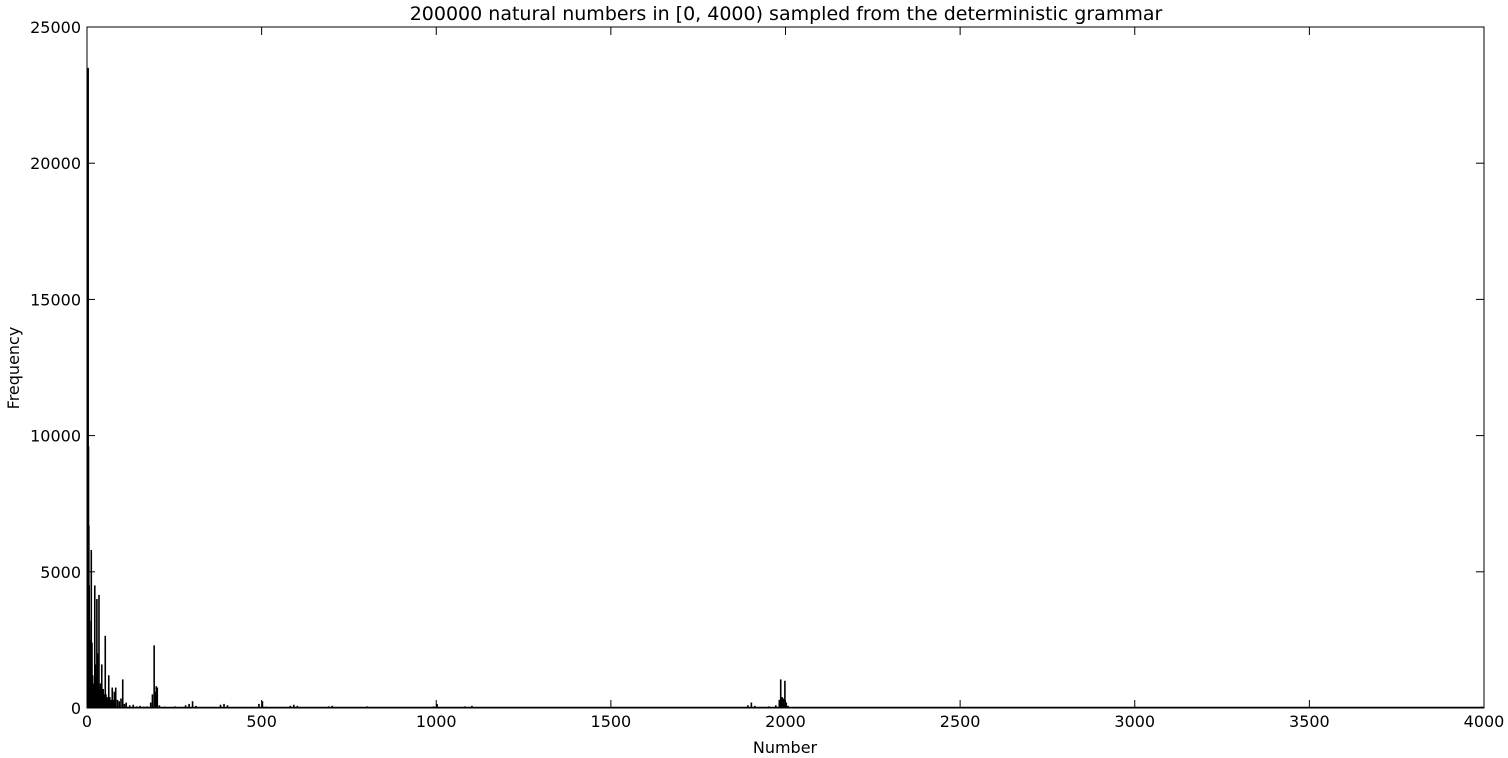  Describe the element at coordinates (1309, 721) in the screenshot. I see `x-tick-label: 3500` at that location.